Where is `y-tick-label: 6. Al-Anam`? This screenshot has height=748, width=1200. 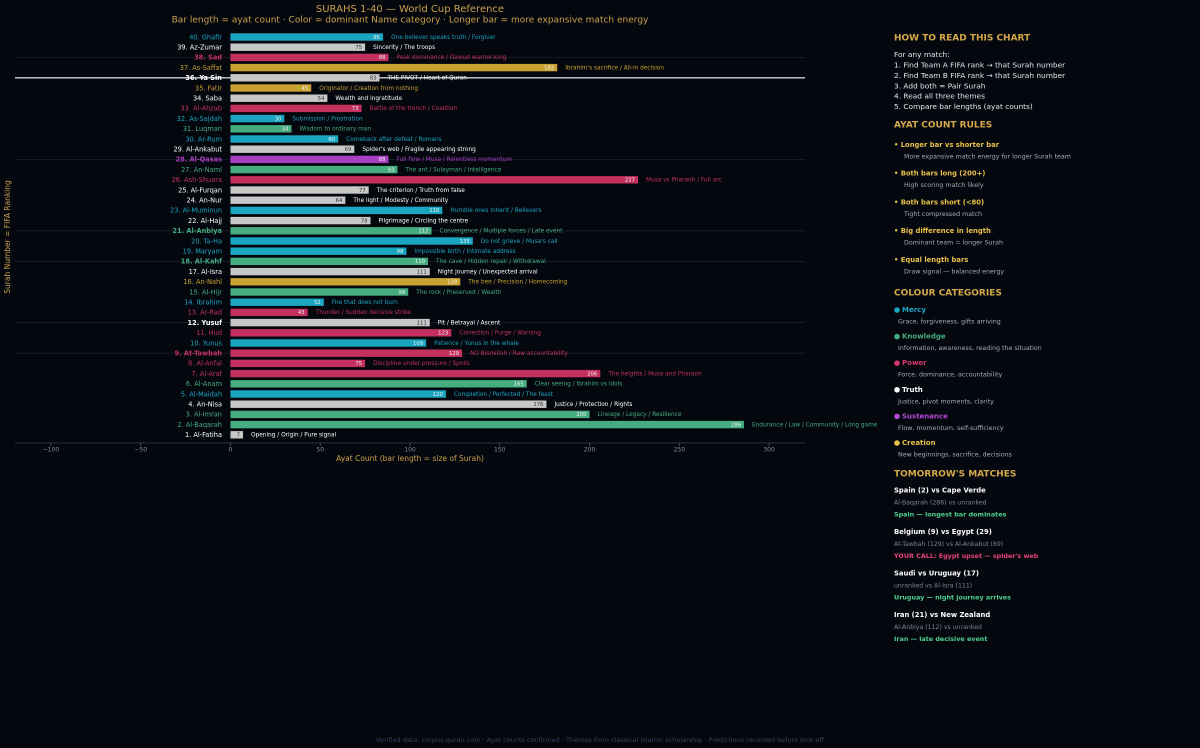 y-tick-label: 6. Al-Anam is located at coordinates (204, 384).